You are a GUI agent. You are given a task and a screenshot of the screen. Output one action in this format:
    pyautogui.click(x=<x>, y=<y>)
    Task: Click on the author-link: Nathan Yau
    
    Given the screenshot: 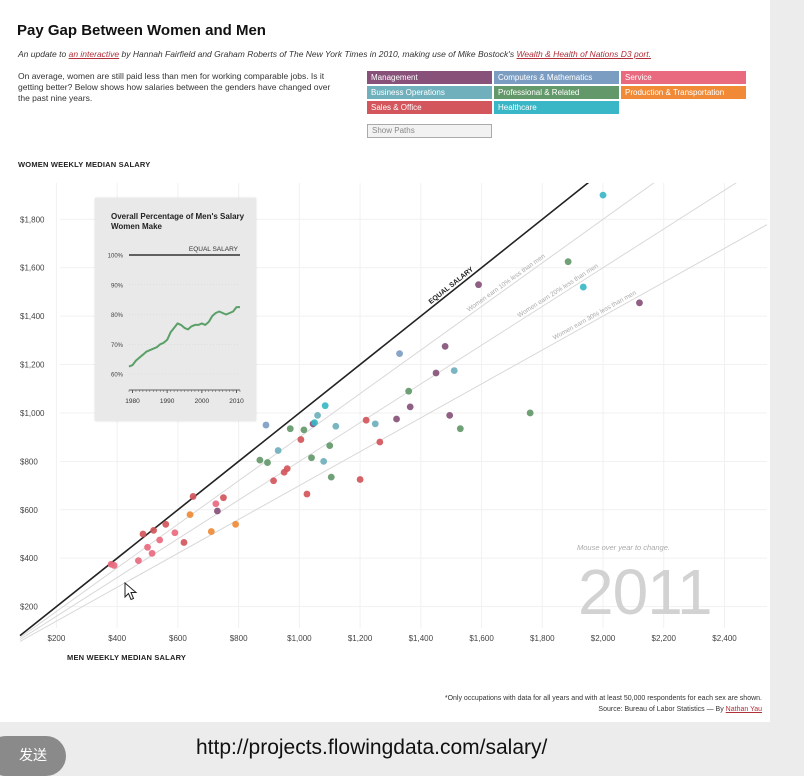 What is the action you would take?
    pyautogui.click(x=743, y=709)
    